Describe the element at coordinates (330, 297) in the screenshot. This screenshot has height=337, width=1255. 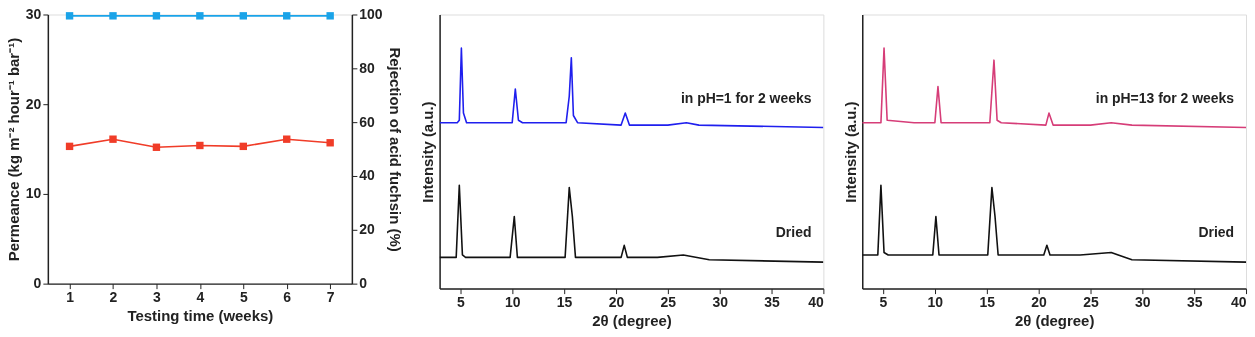
I see `x-tick-label: 7` at that location.